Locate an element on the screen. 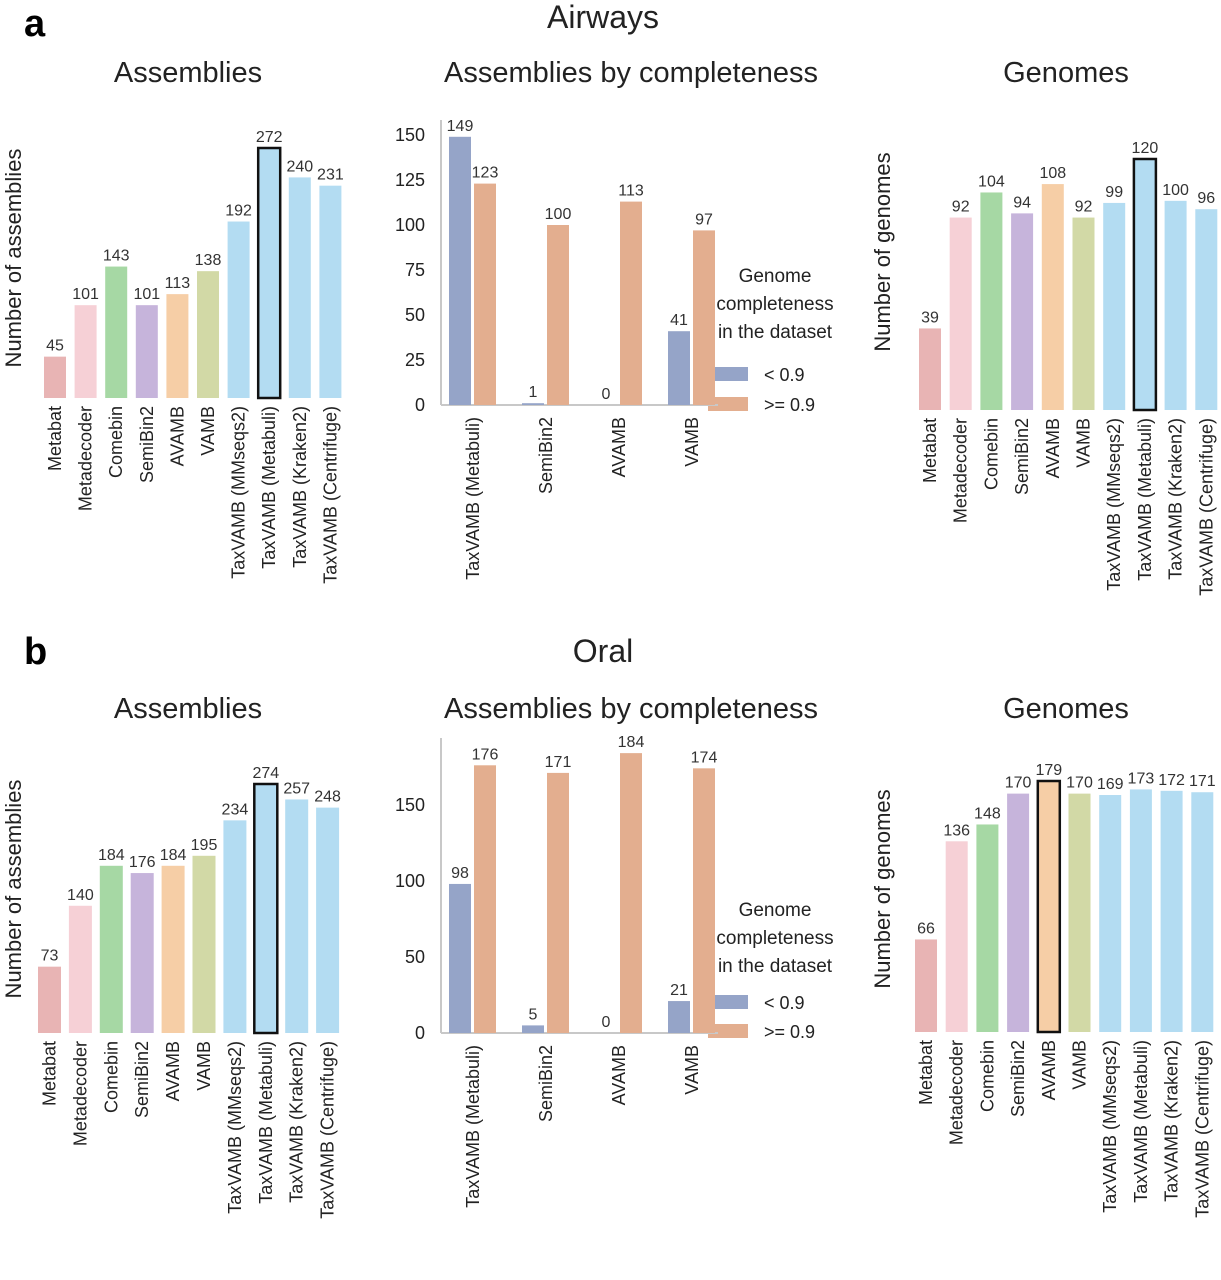 Image resolution: width=1221 pixels, height=1280 pixels. y-tick-a-comp-6: 150 is located at coordinates (410, 135).